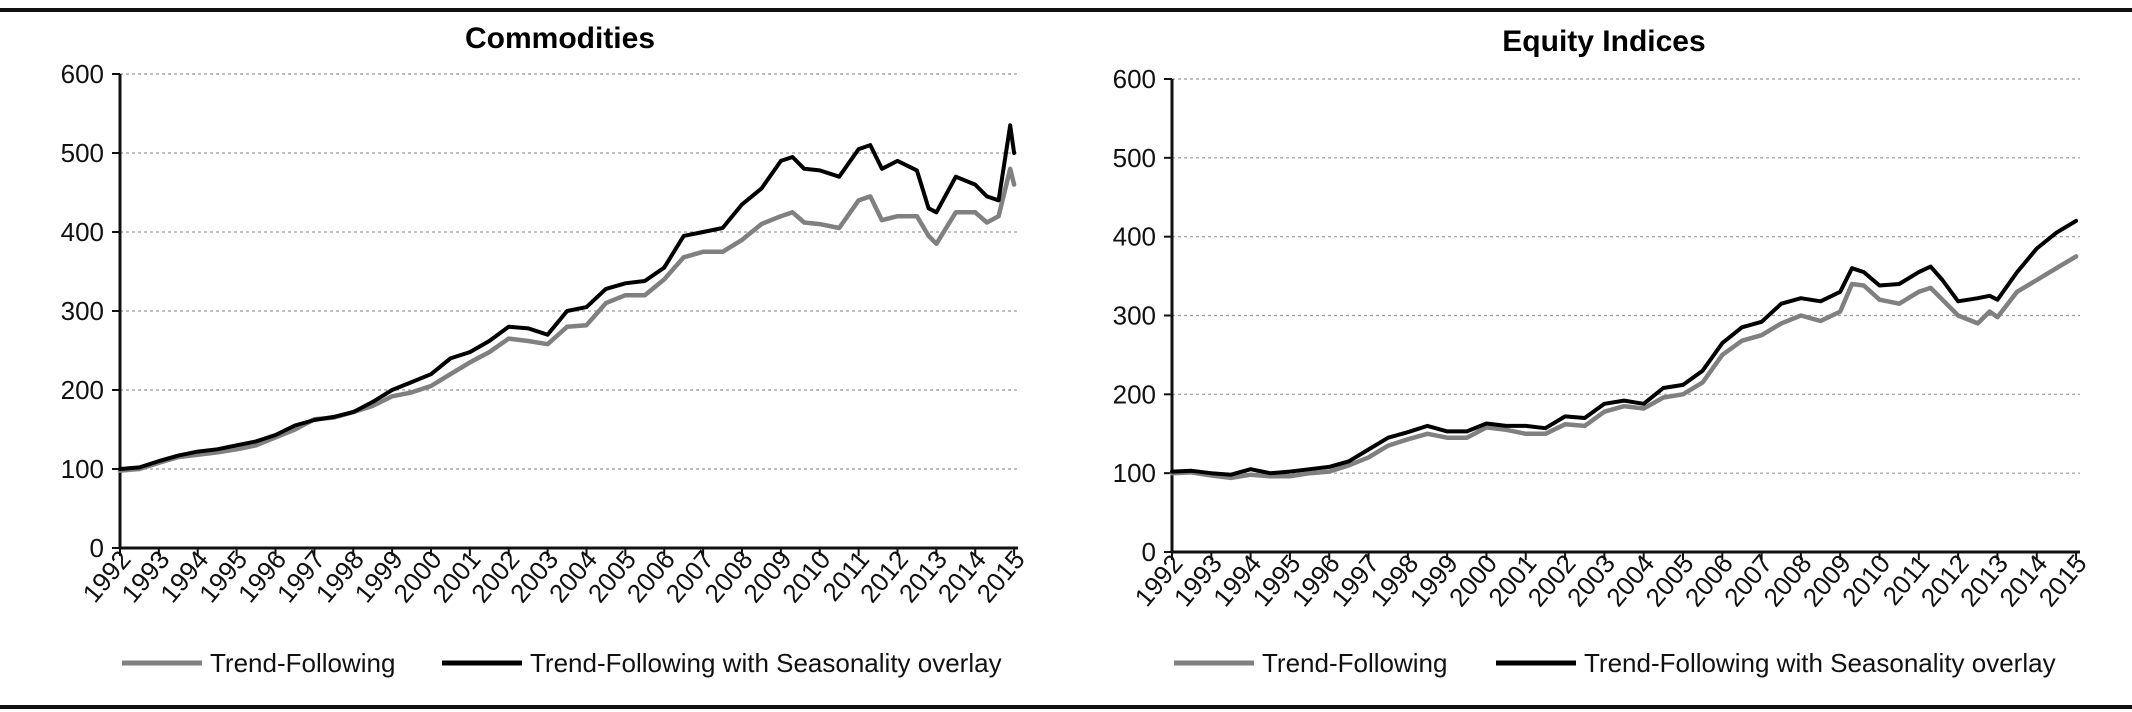  I want to click on chart-title: Commodities, so click(560, 38).